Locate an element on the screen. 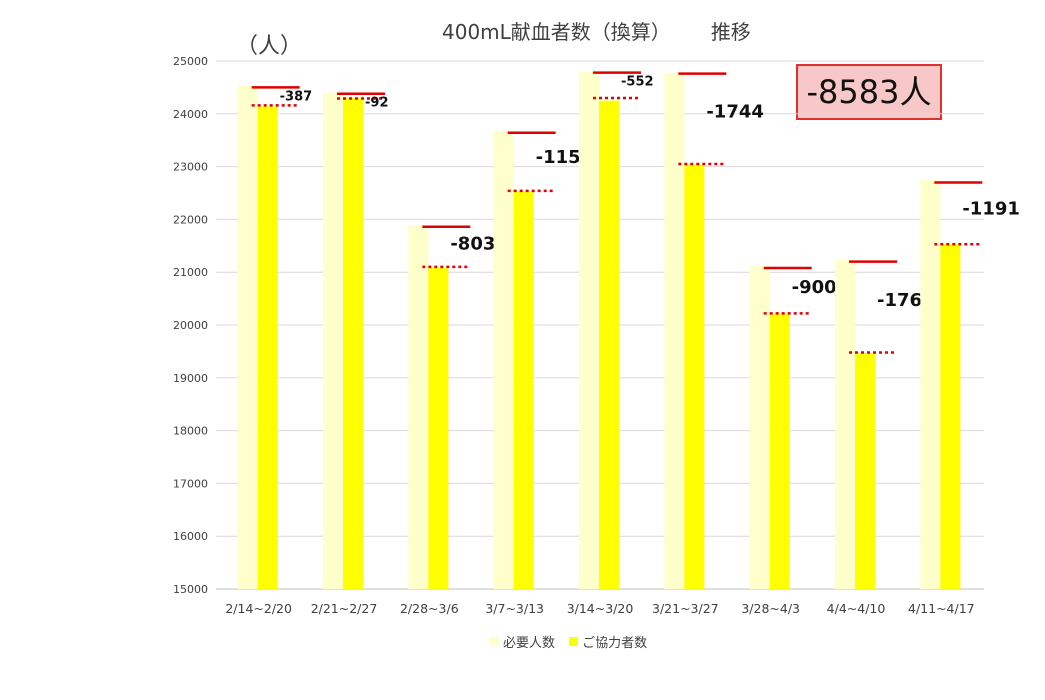 The width and height of the screenshot is (1045, 700). legend: 必要人数 ご協力者数 is located at coordinates (573, 641).